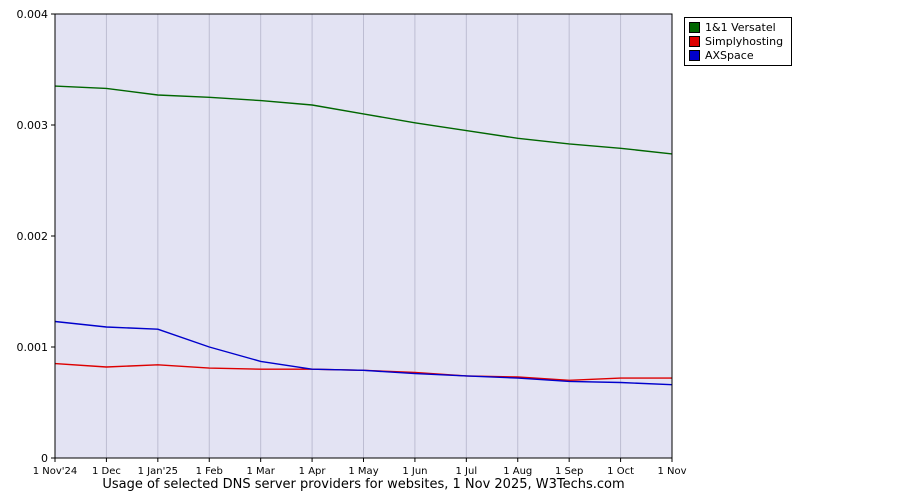  I want to click on x-axis-label: 1 Jun, so click(414, 471).